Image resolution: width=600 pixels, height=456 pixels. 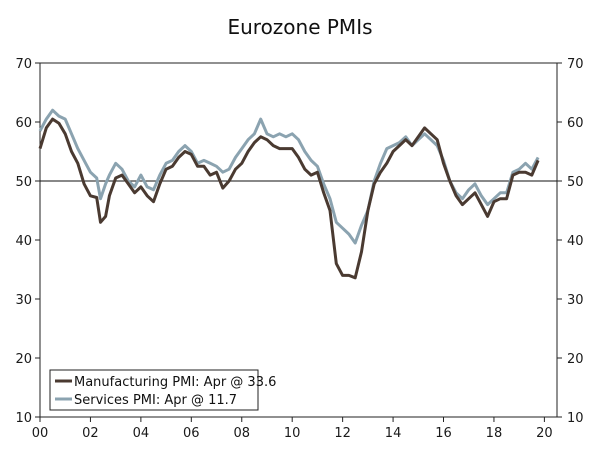 What do you see at coordinates (23, 300) in the screenshot?
I see `y-tick-label-left: 30` at bounding box center [23, 300].